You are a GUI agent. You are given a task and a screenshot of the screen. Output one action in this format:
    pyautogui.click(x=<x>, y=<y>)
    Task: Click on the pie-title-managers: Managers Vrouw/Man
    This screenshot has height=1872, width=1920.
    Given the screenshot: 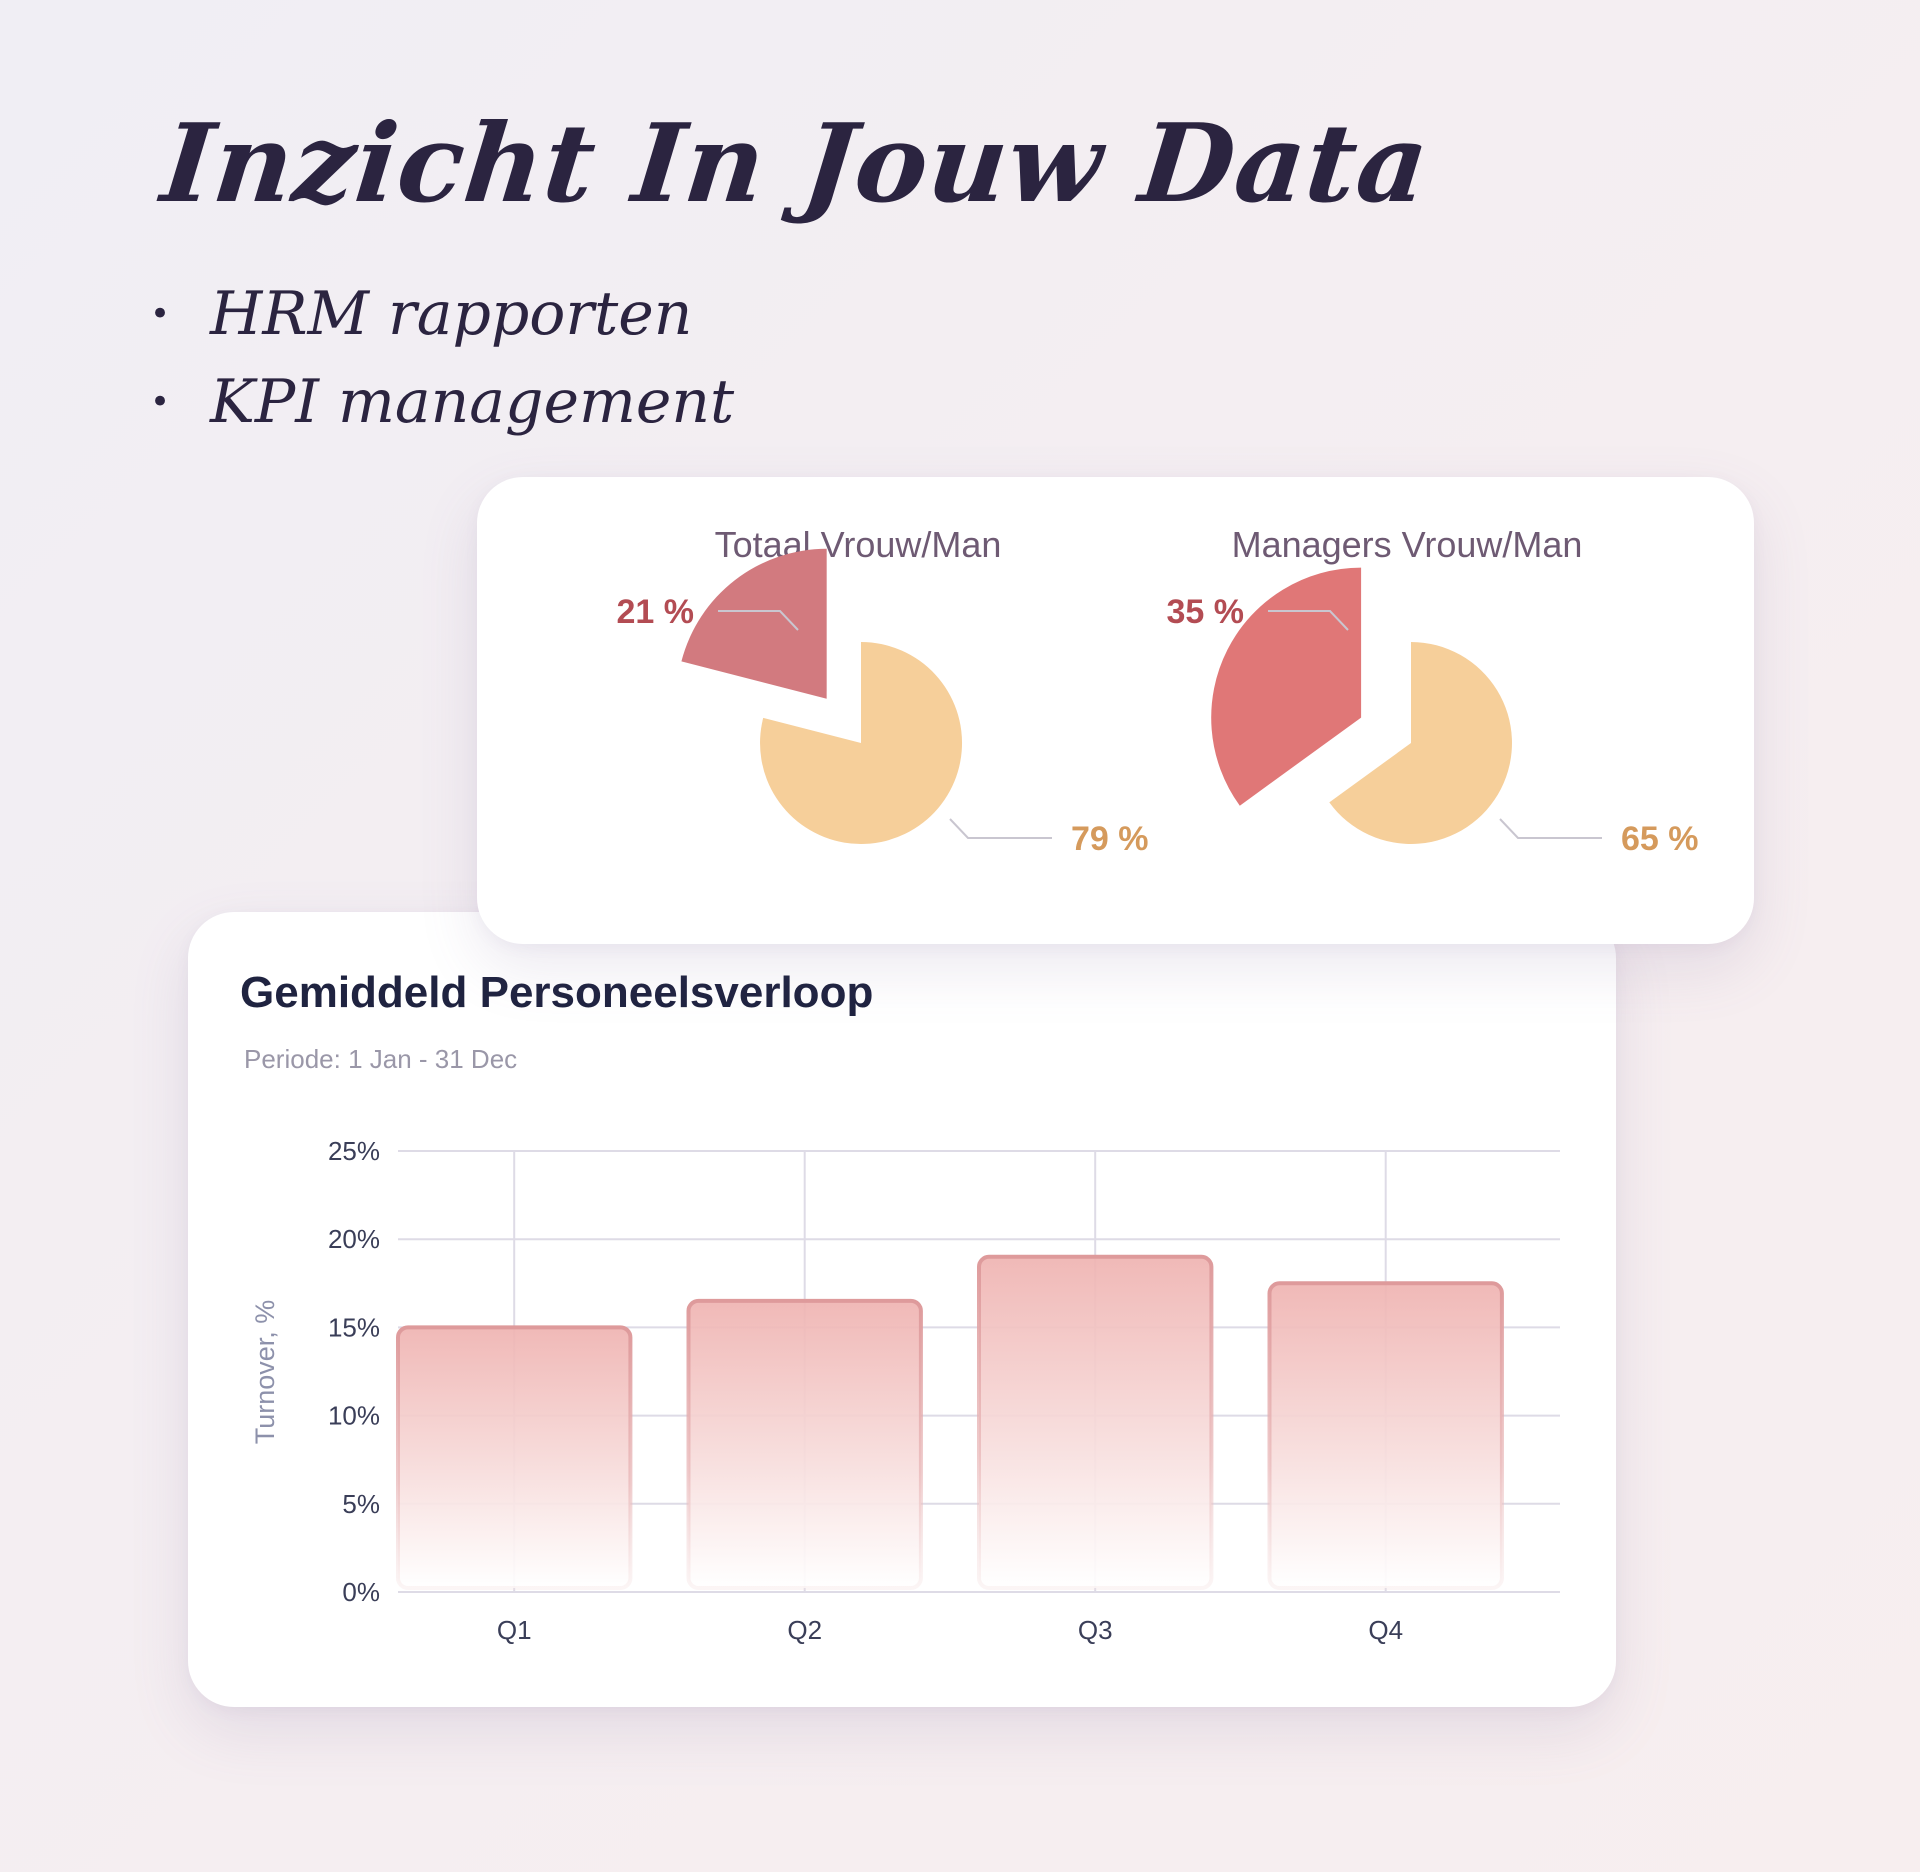 What is the action you would take?
    pyautogui.click(x=1407, y=544)
    